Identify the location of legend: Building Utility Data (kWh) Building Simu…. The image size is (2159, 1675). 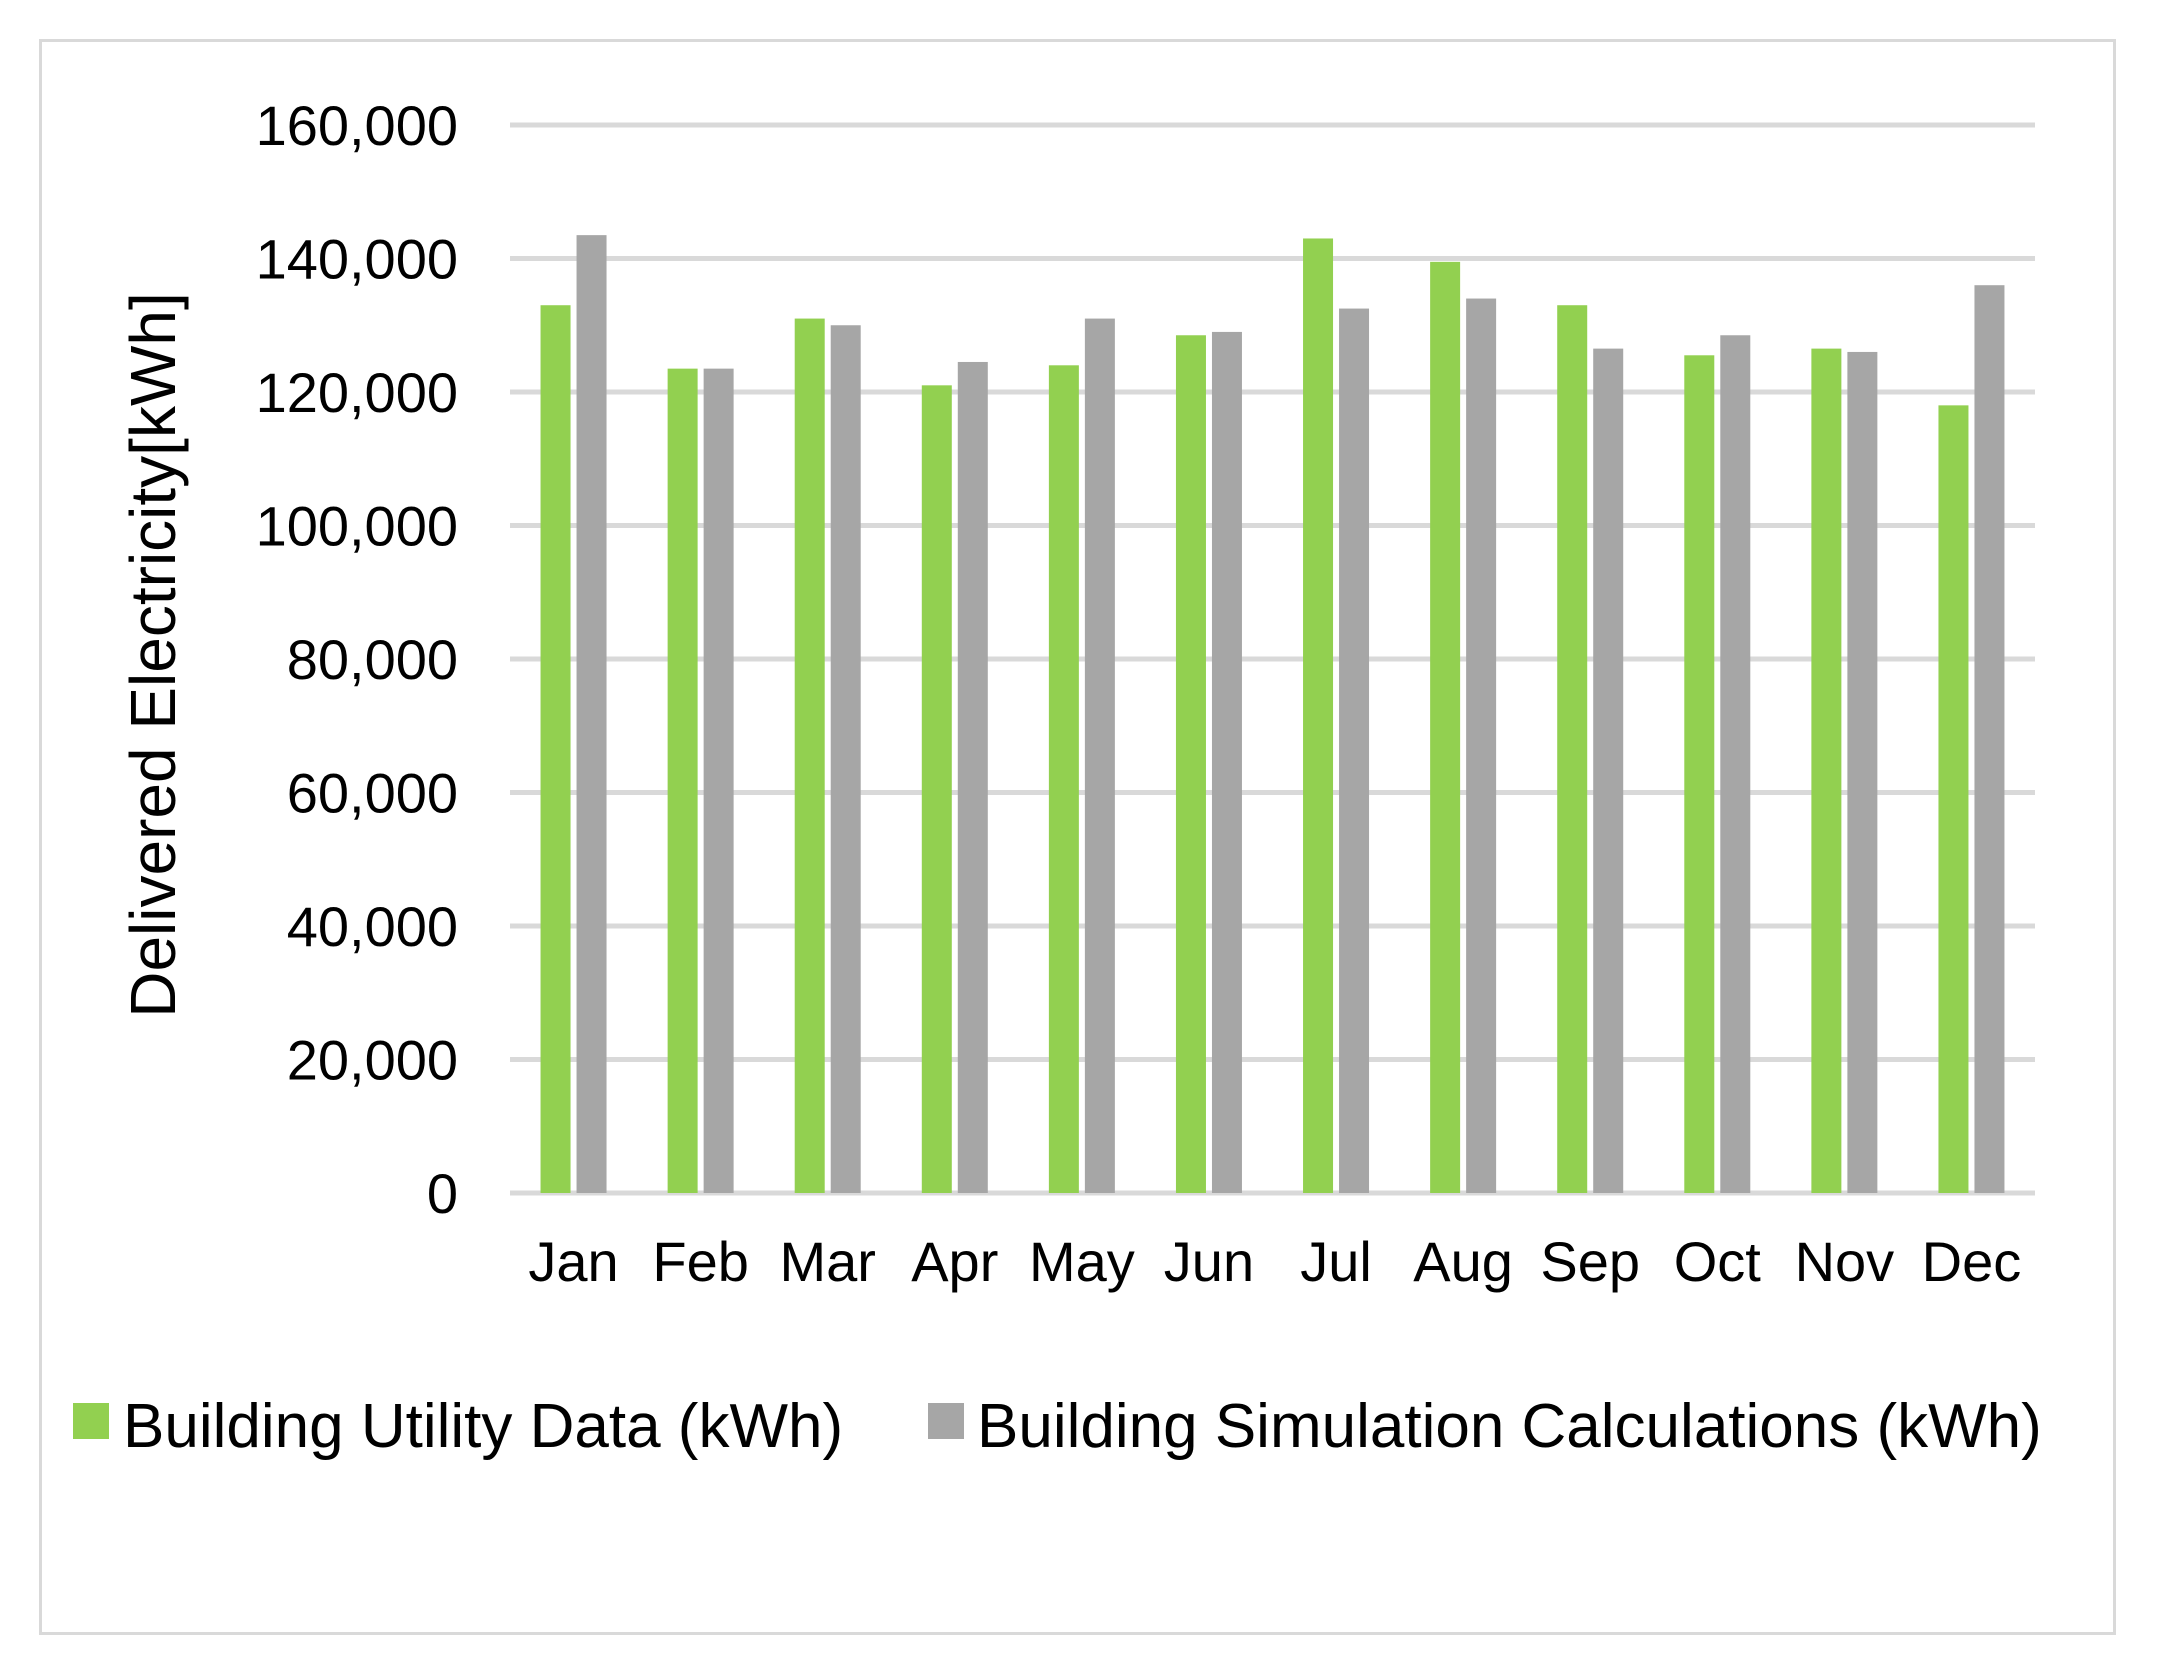
(1057, 1426).